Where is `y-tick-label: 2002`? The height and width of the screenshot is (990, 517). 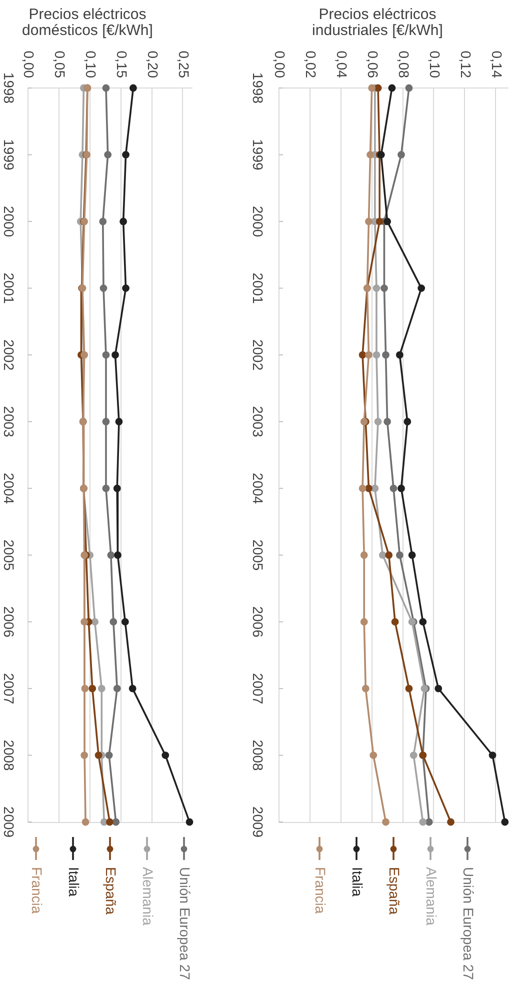 y-tick-label: 2002 is located at coordinates (258, 355).